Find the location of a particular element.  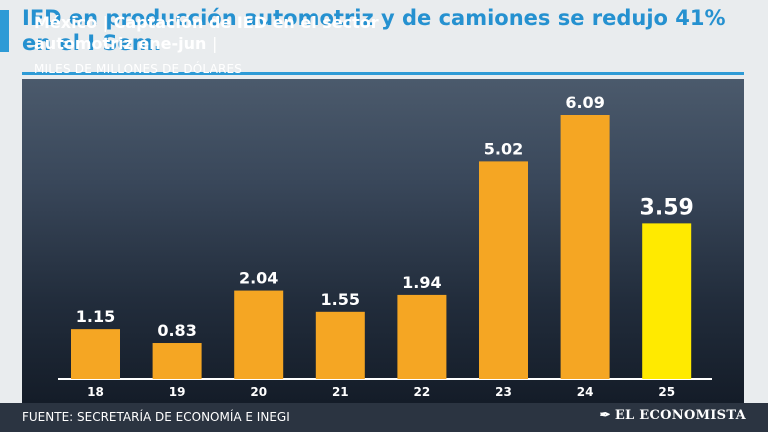

value-label-24: 6.09 is located at coordinates (584, 102).